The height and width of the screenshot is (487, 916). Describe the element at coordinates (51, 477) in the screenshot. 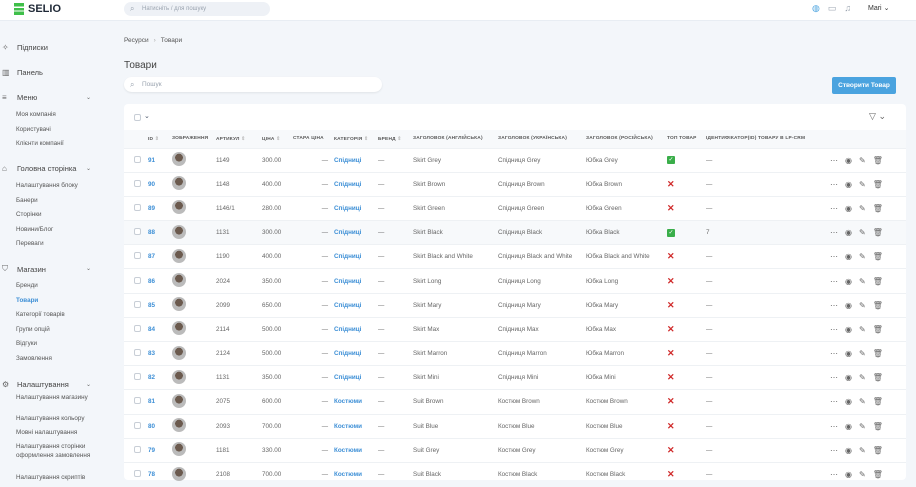

I see `sidebar-item: Налаштування скриптів` at that location.